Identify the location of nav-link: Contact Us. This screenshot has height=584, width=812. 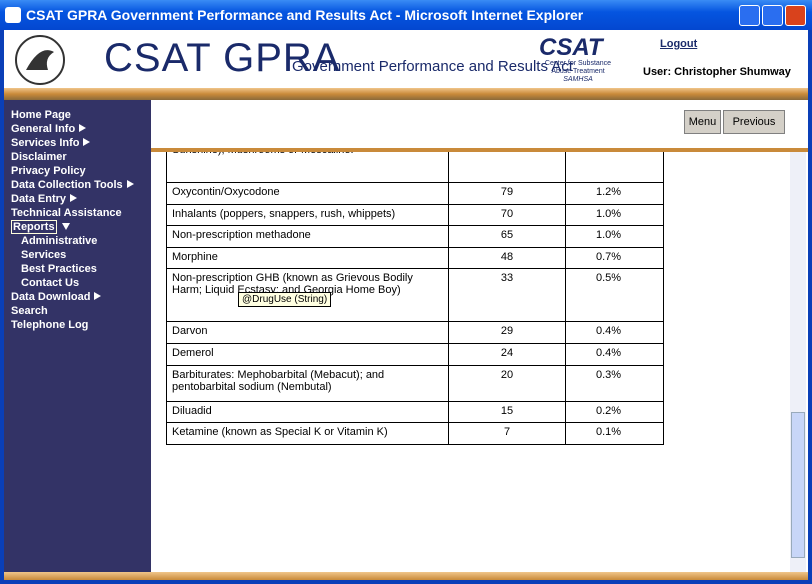
(77, 283).